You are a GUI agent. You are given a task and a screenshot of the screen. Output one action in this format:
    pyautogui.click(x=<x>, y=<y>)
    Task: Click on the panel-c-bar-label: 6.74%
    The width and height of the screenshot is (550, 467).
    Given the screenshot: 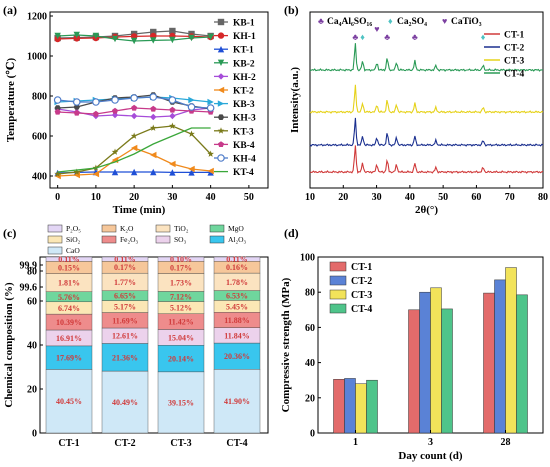 What is the action you would take?
    pyautogui.click(x=69, y=308)
    